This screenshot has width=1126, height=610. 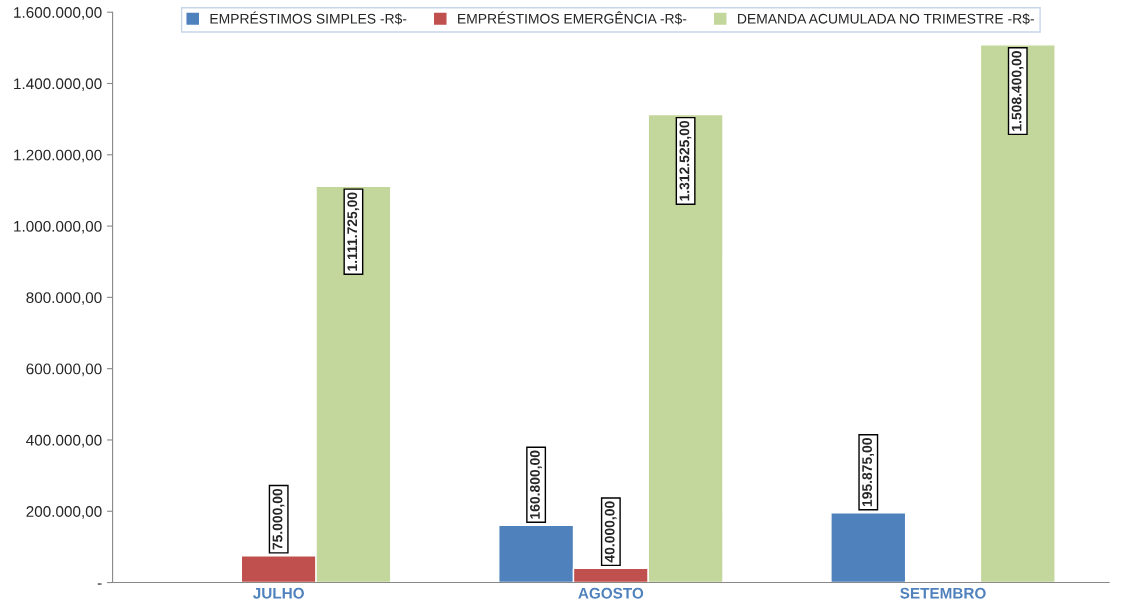 What do you see at coordinates (868, 472) in the screenshot?
I see `data-label: 195.875,00` at bounding box center [868, 472].